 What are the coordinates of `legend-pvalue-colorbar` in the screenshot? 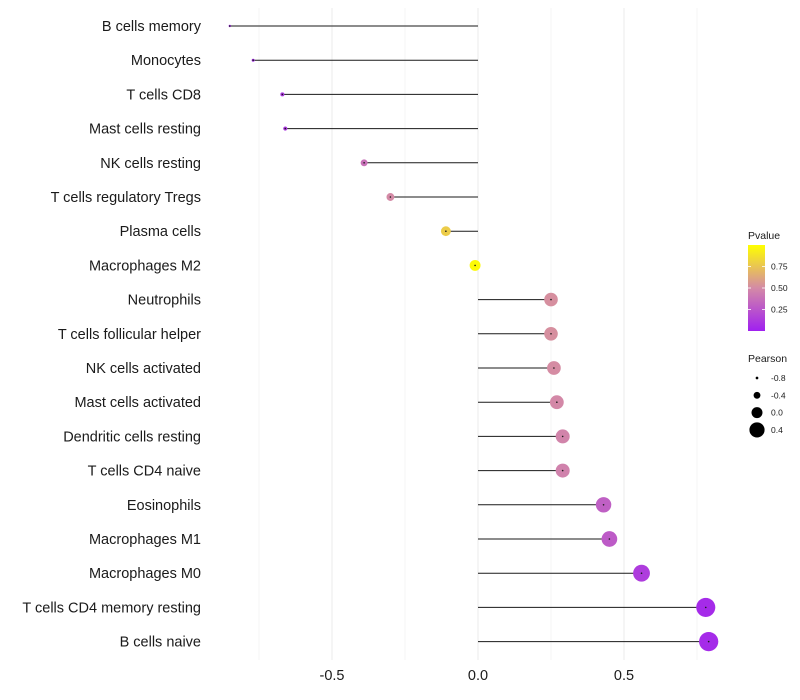 It's located at (756, 288).